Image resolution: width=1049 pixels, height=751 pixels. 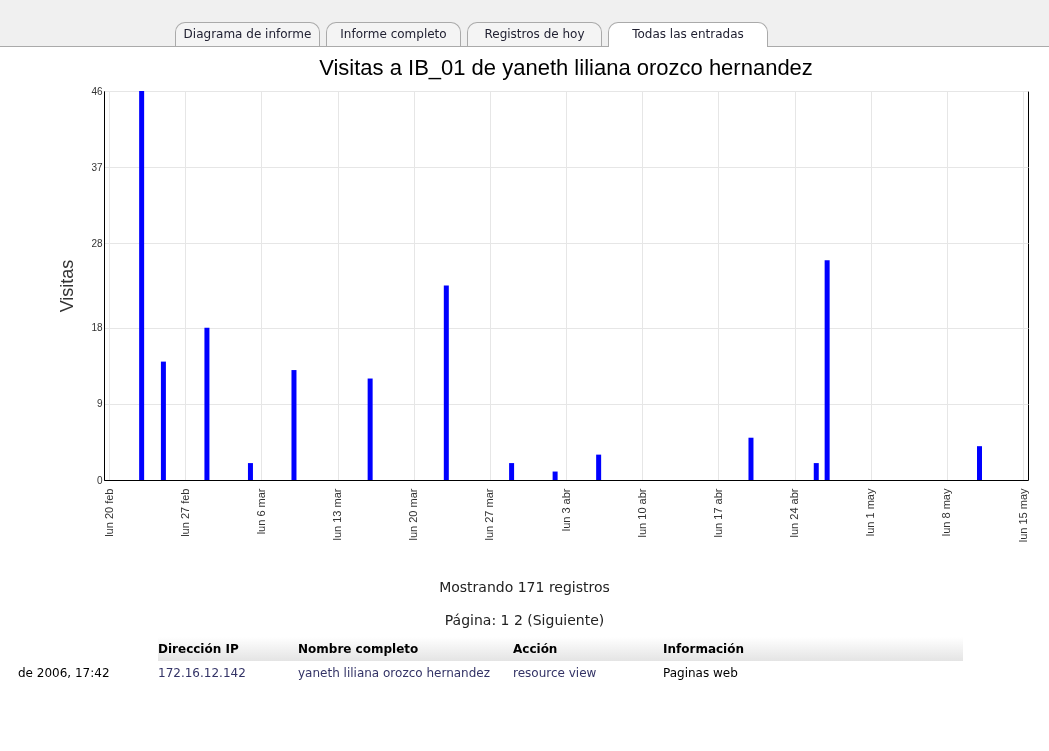 What do you see at coordinates (97, 328) in the screenshot?
I see `y-tick-label: 18` at bounding box center [97, 328].